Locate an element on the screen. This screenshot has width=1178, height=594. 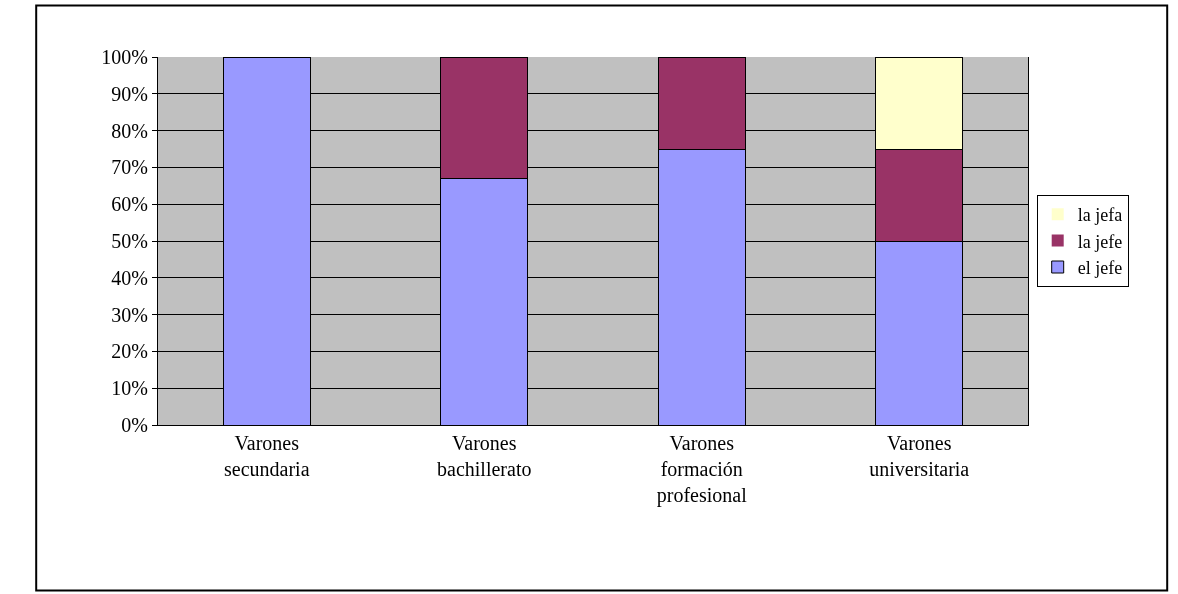
y-tick-label: 30% is located at coordinates (129, 314).